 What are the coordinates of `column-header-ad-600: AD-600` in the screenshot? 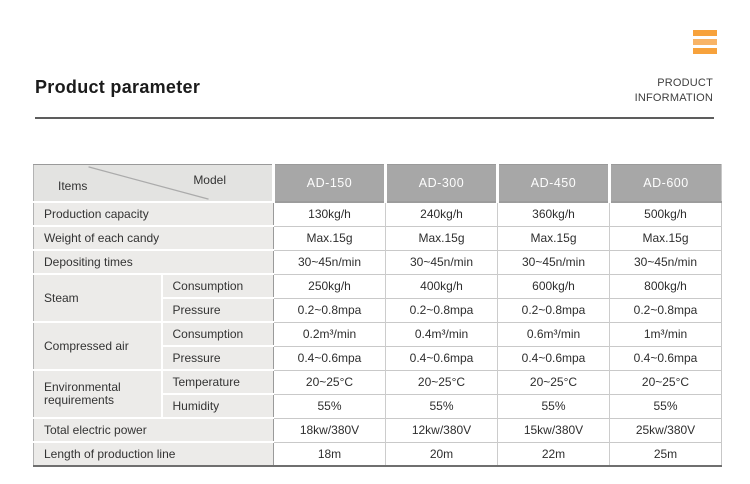 It's located at (665, 183).